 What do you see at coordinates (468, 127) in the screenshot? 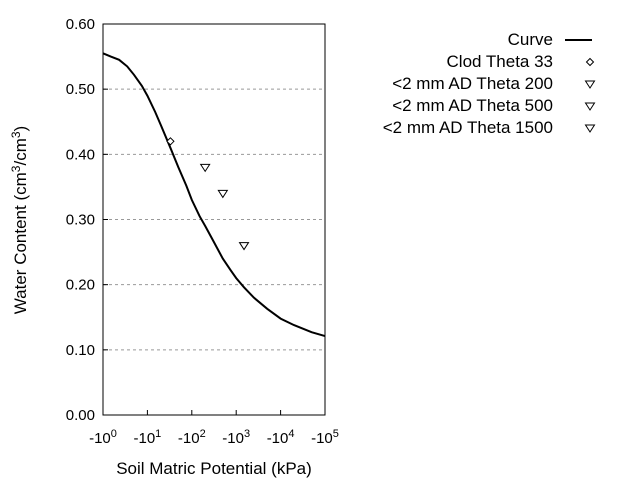
I see `legend-label: <2 mm AD Theta 1500` at bounding box center [468, 127].